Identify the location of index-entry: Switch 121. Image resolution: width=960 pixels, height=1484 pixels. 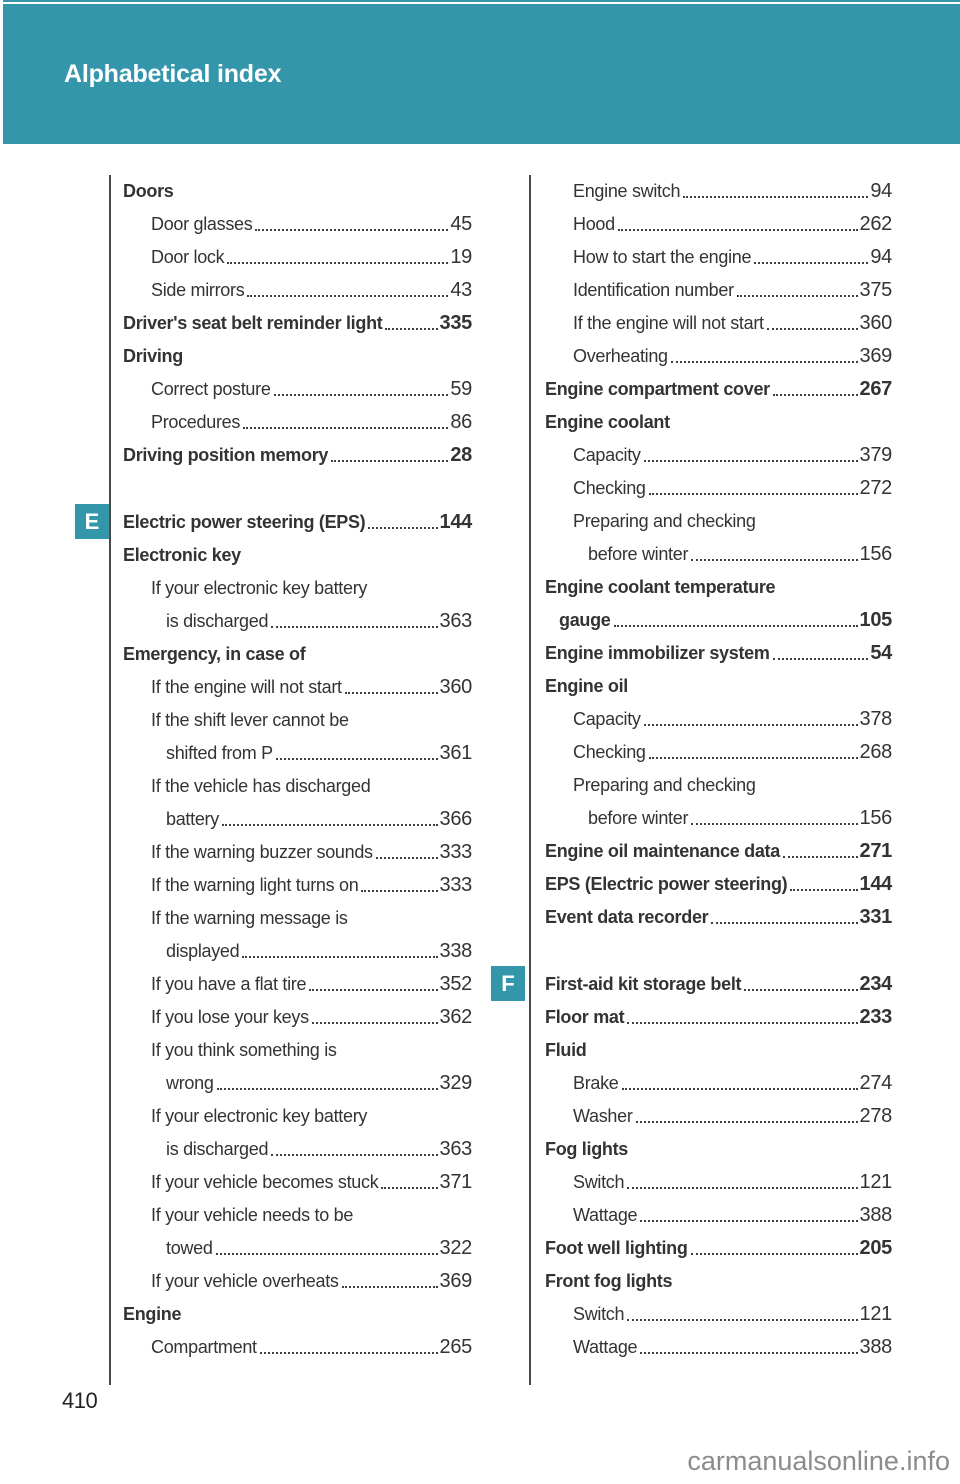
(718, 1182).